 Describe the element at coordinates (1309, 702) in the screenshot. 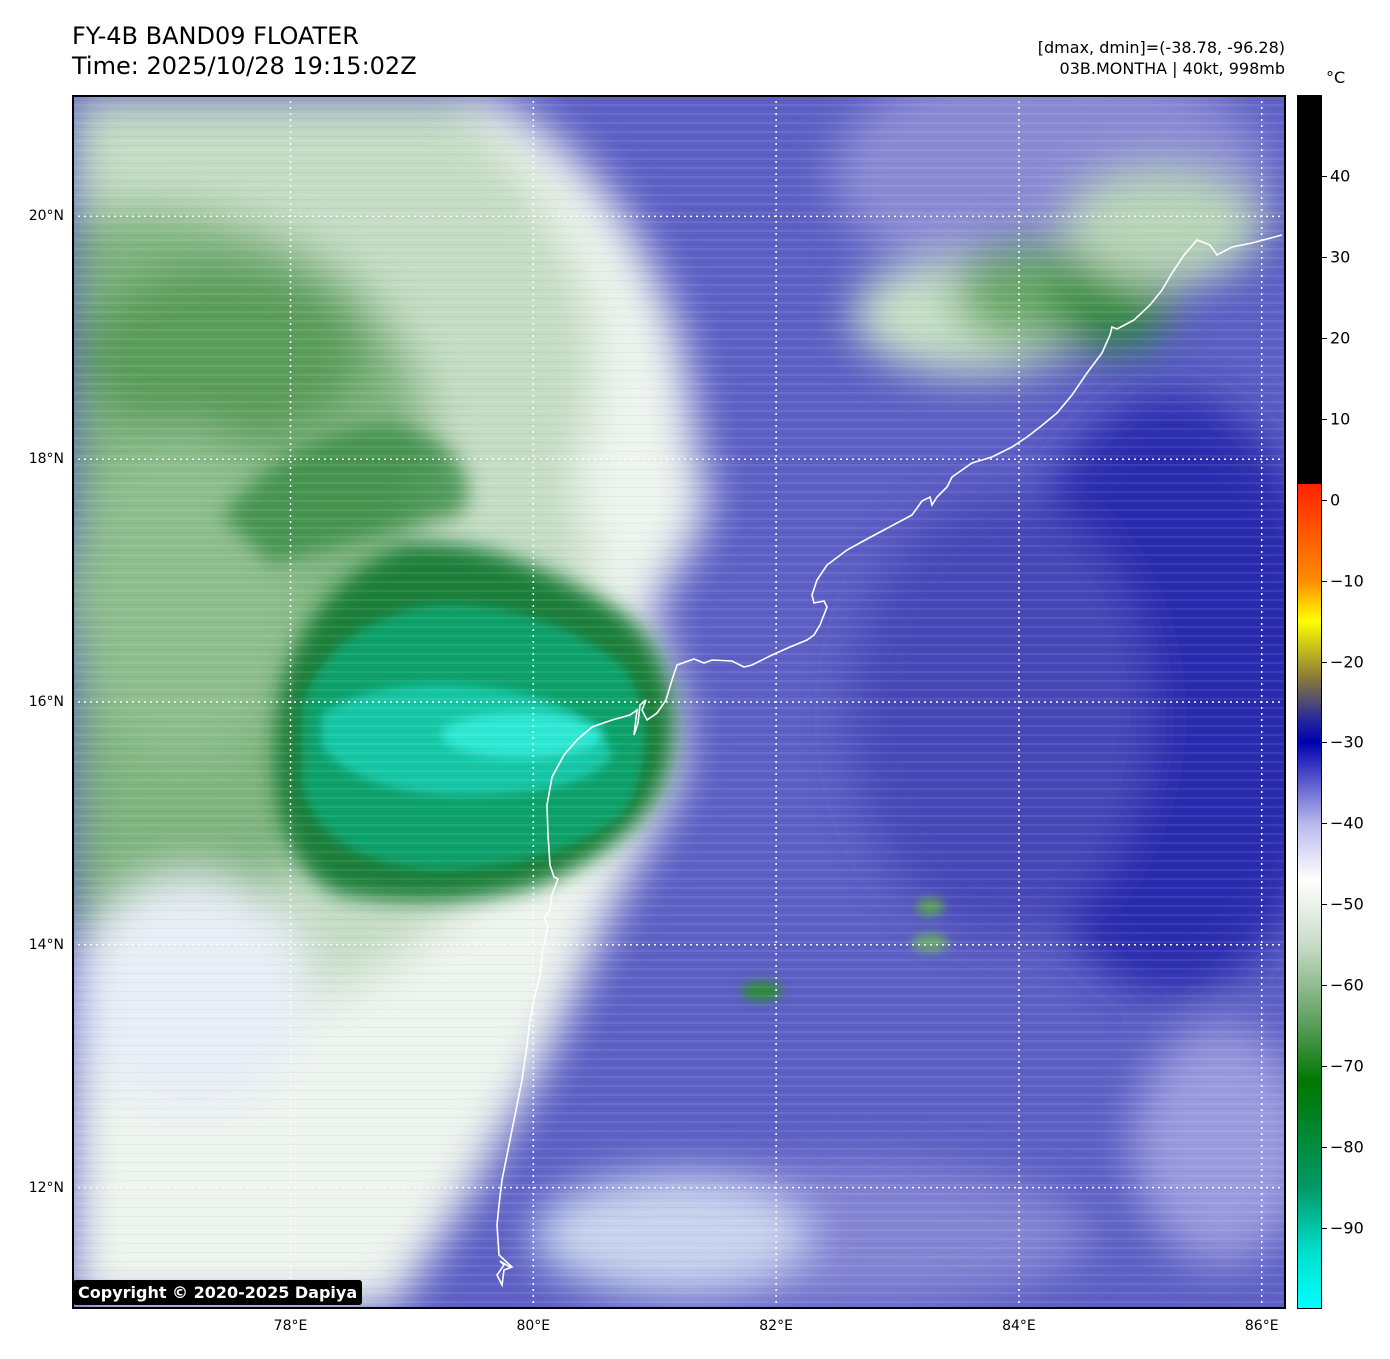

I see `colorbar` at that location.